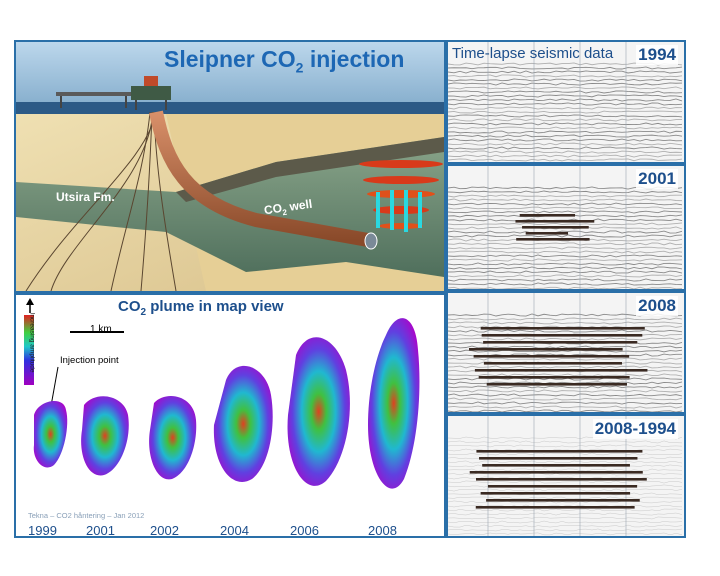 The width and height of the screenshot is (720, 576). Describe the element at coordinates (533, 53) in the screenshot. I see `seismic-title: Time-lapse seismic data` at that location.